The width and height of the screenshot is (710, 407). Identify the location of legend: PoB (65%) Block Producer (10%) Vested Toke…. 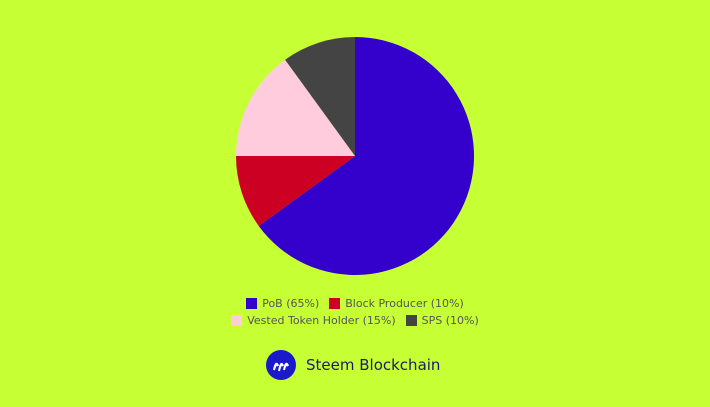
(355, 312).